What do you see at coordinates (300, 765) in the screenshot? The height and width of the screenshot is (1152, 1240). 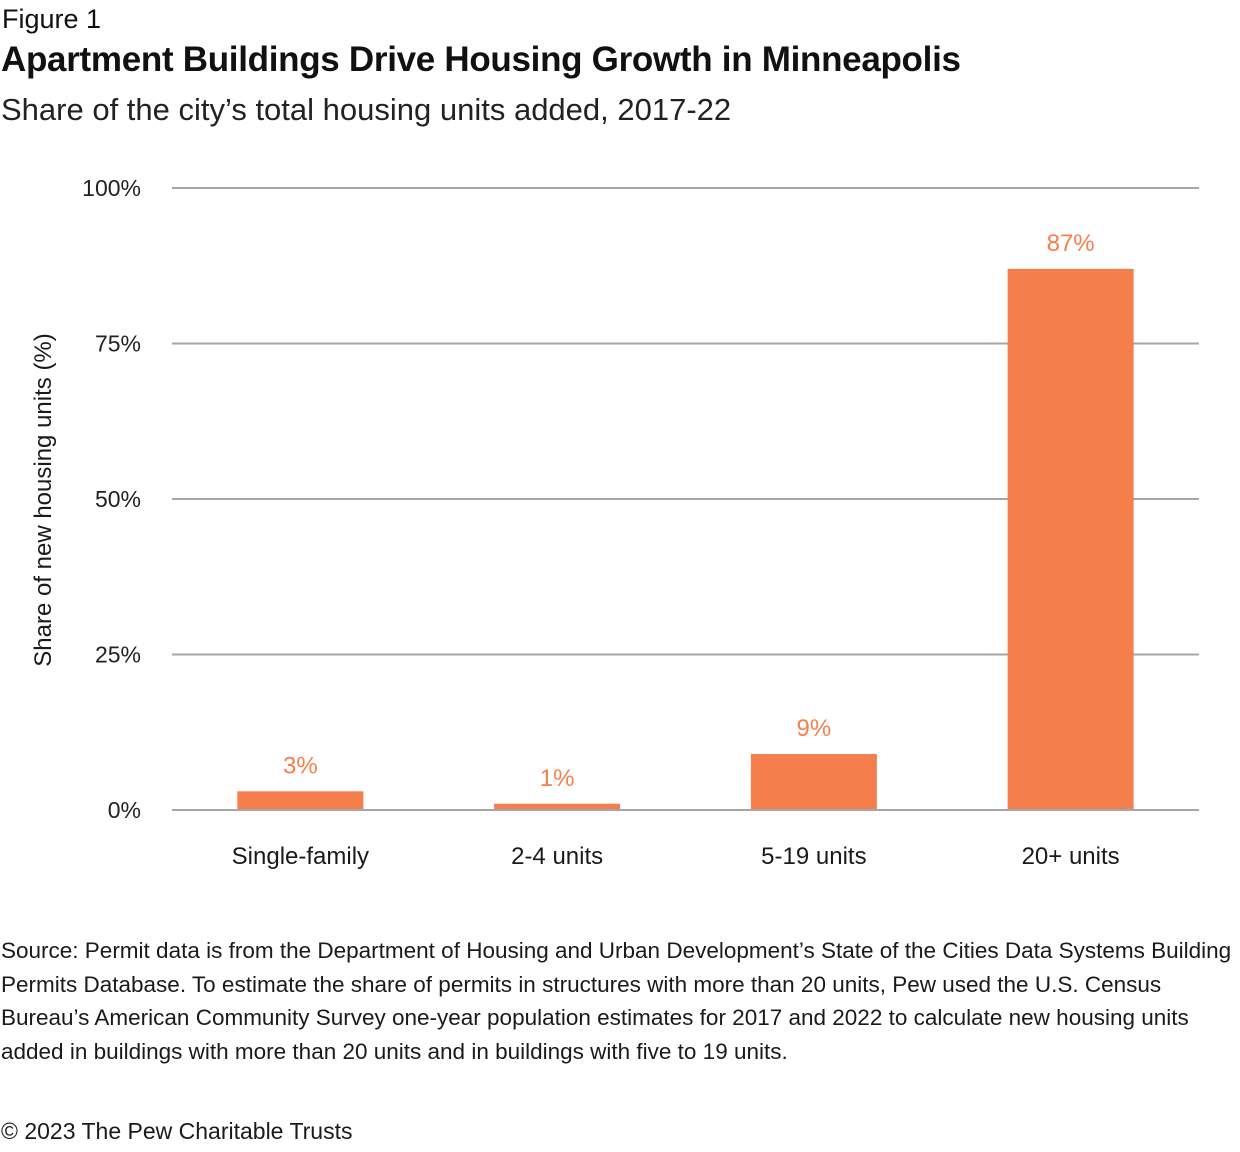 I see `data-label: 3%` at bounding box center [300, 765].